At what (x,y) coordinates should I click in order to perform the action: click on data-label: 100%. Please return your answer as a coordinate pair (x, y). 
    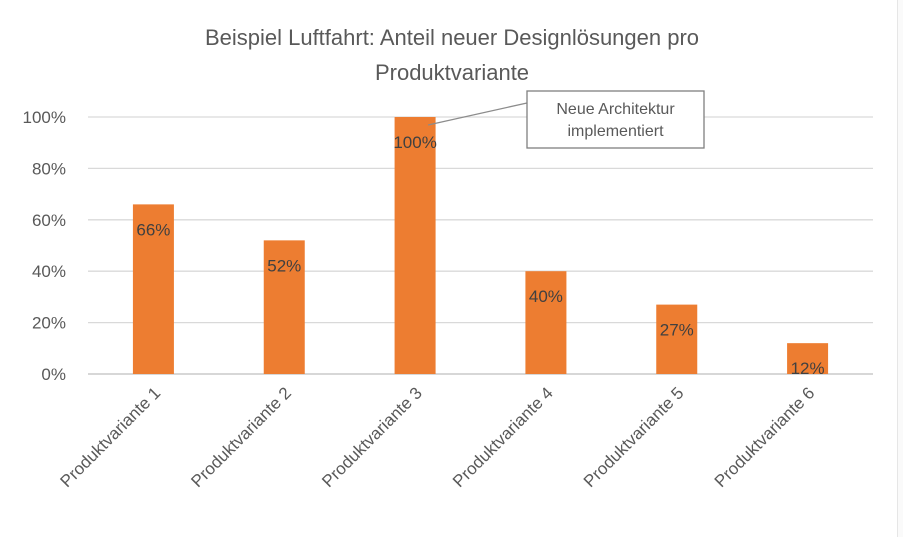
    Looking at the image, I should click on (414, 142).